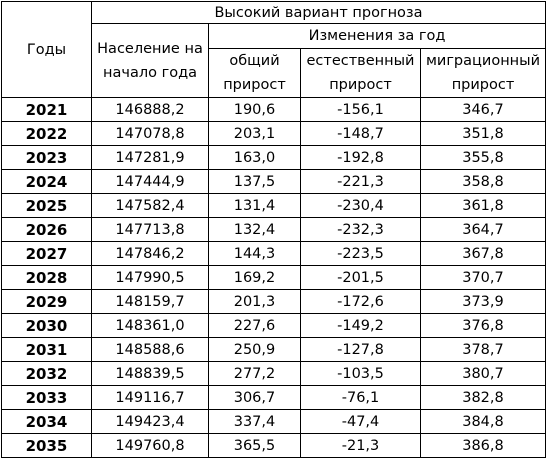  Describe the element at coordinates (483, 61) in the screenshot. I see `header-migration-line1: миграционный` at that location.